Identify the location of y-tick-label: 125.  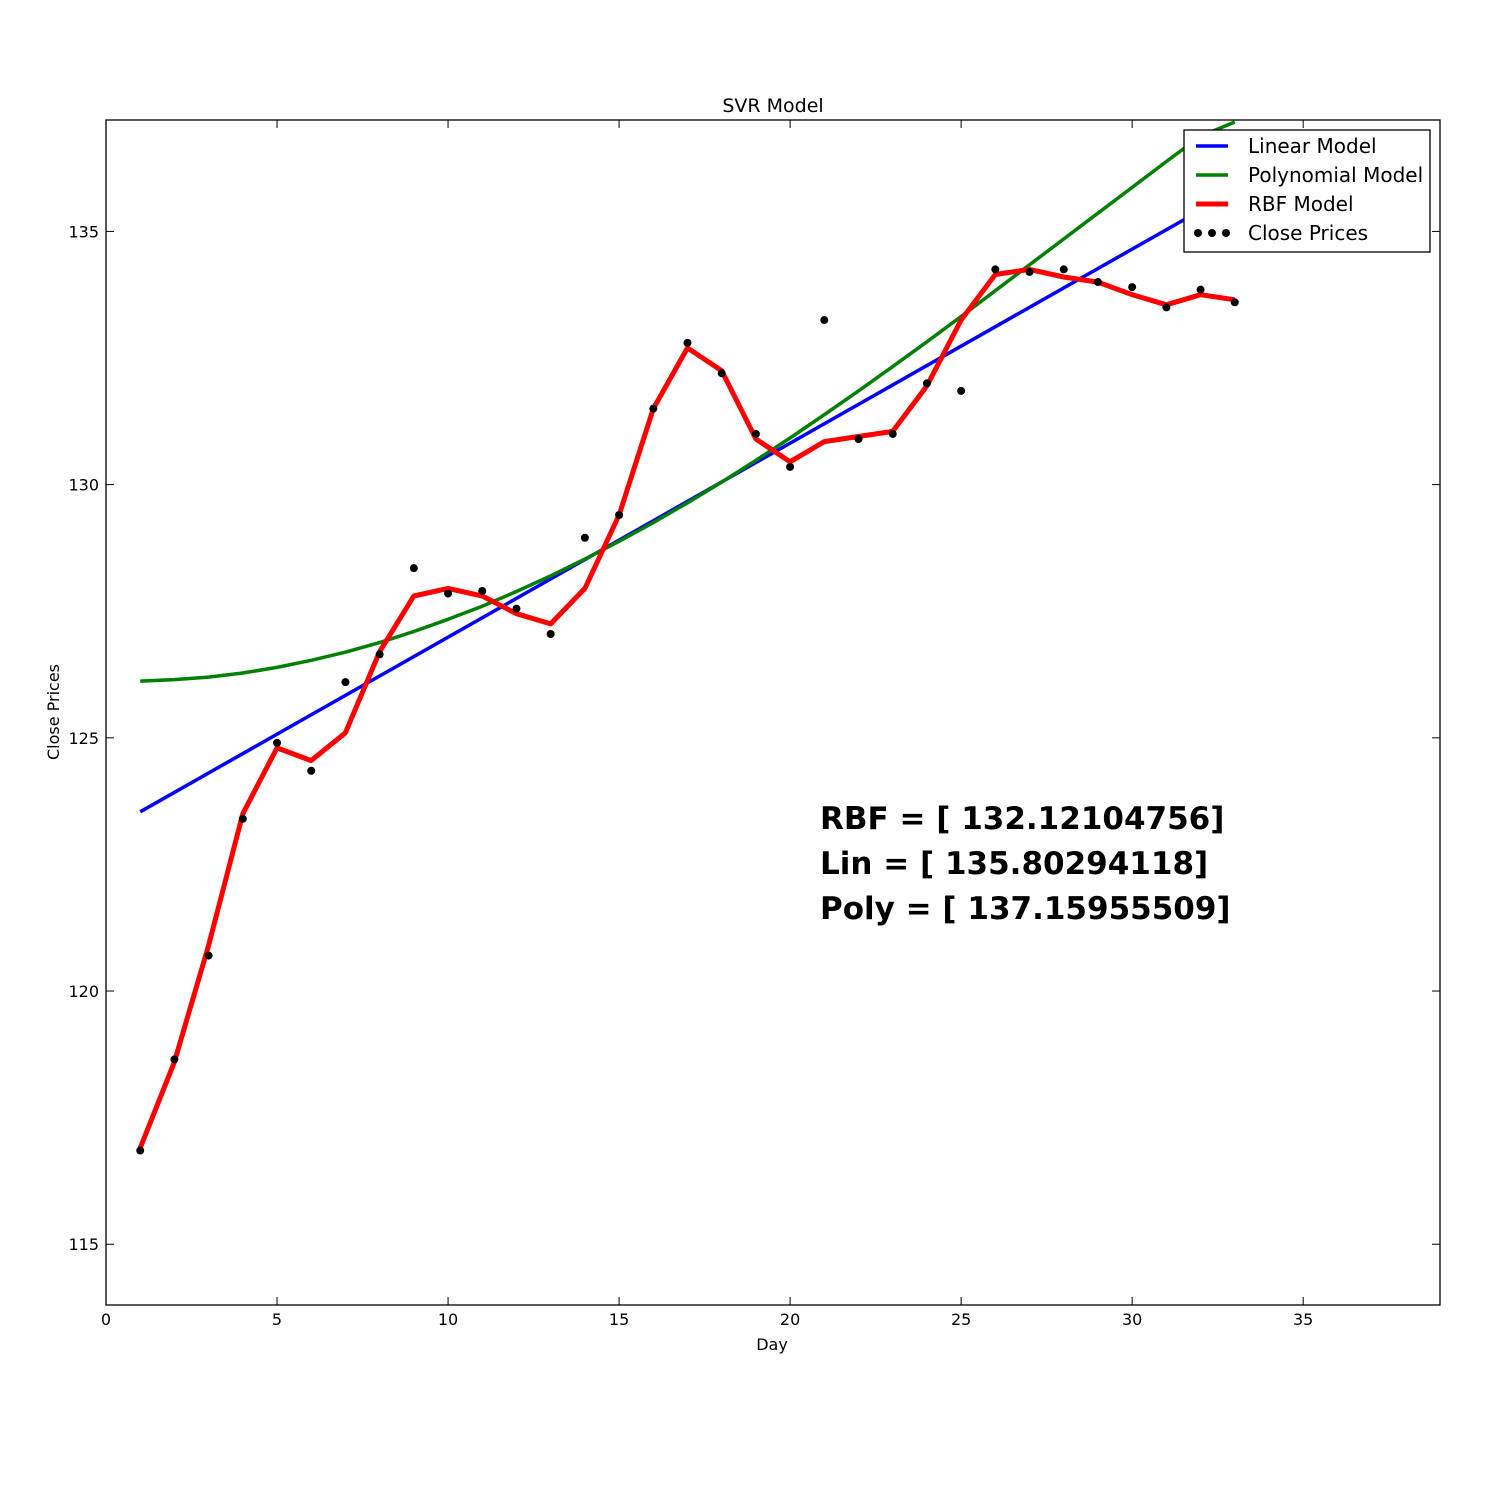
(83, 738).